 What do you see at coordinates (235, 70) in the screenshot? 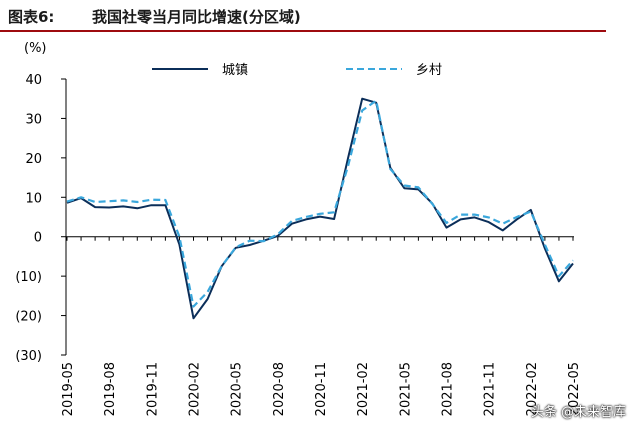
I see `legend-label: 城镇` at bounding box center [235, 70].